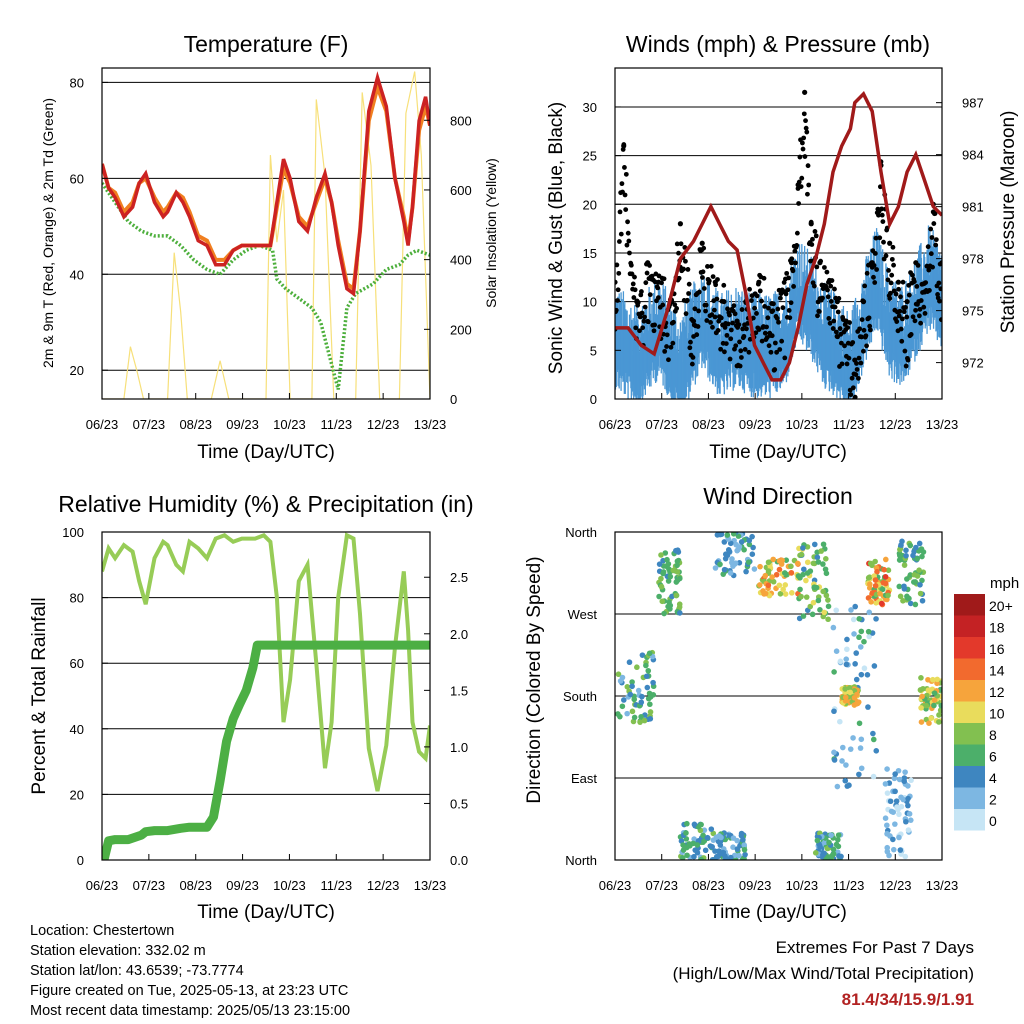 The image size is (1024, 1024). Describe the element at coordinates (583, 614) in the screenshot. I see `y-tick-label: West` at that location.